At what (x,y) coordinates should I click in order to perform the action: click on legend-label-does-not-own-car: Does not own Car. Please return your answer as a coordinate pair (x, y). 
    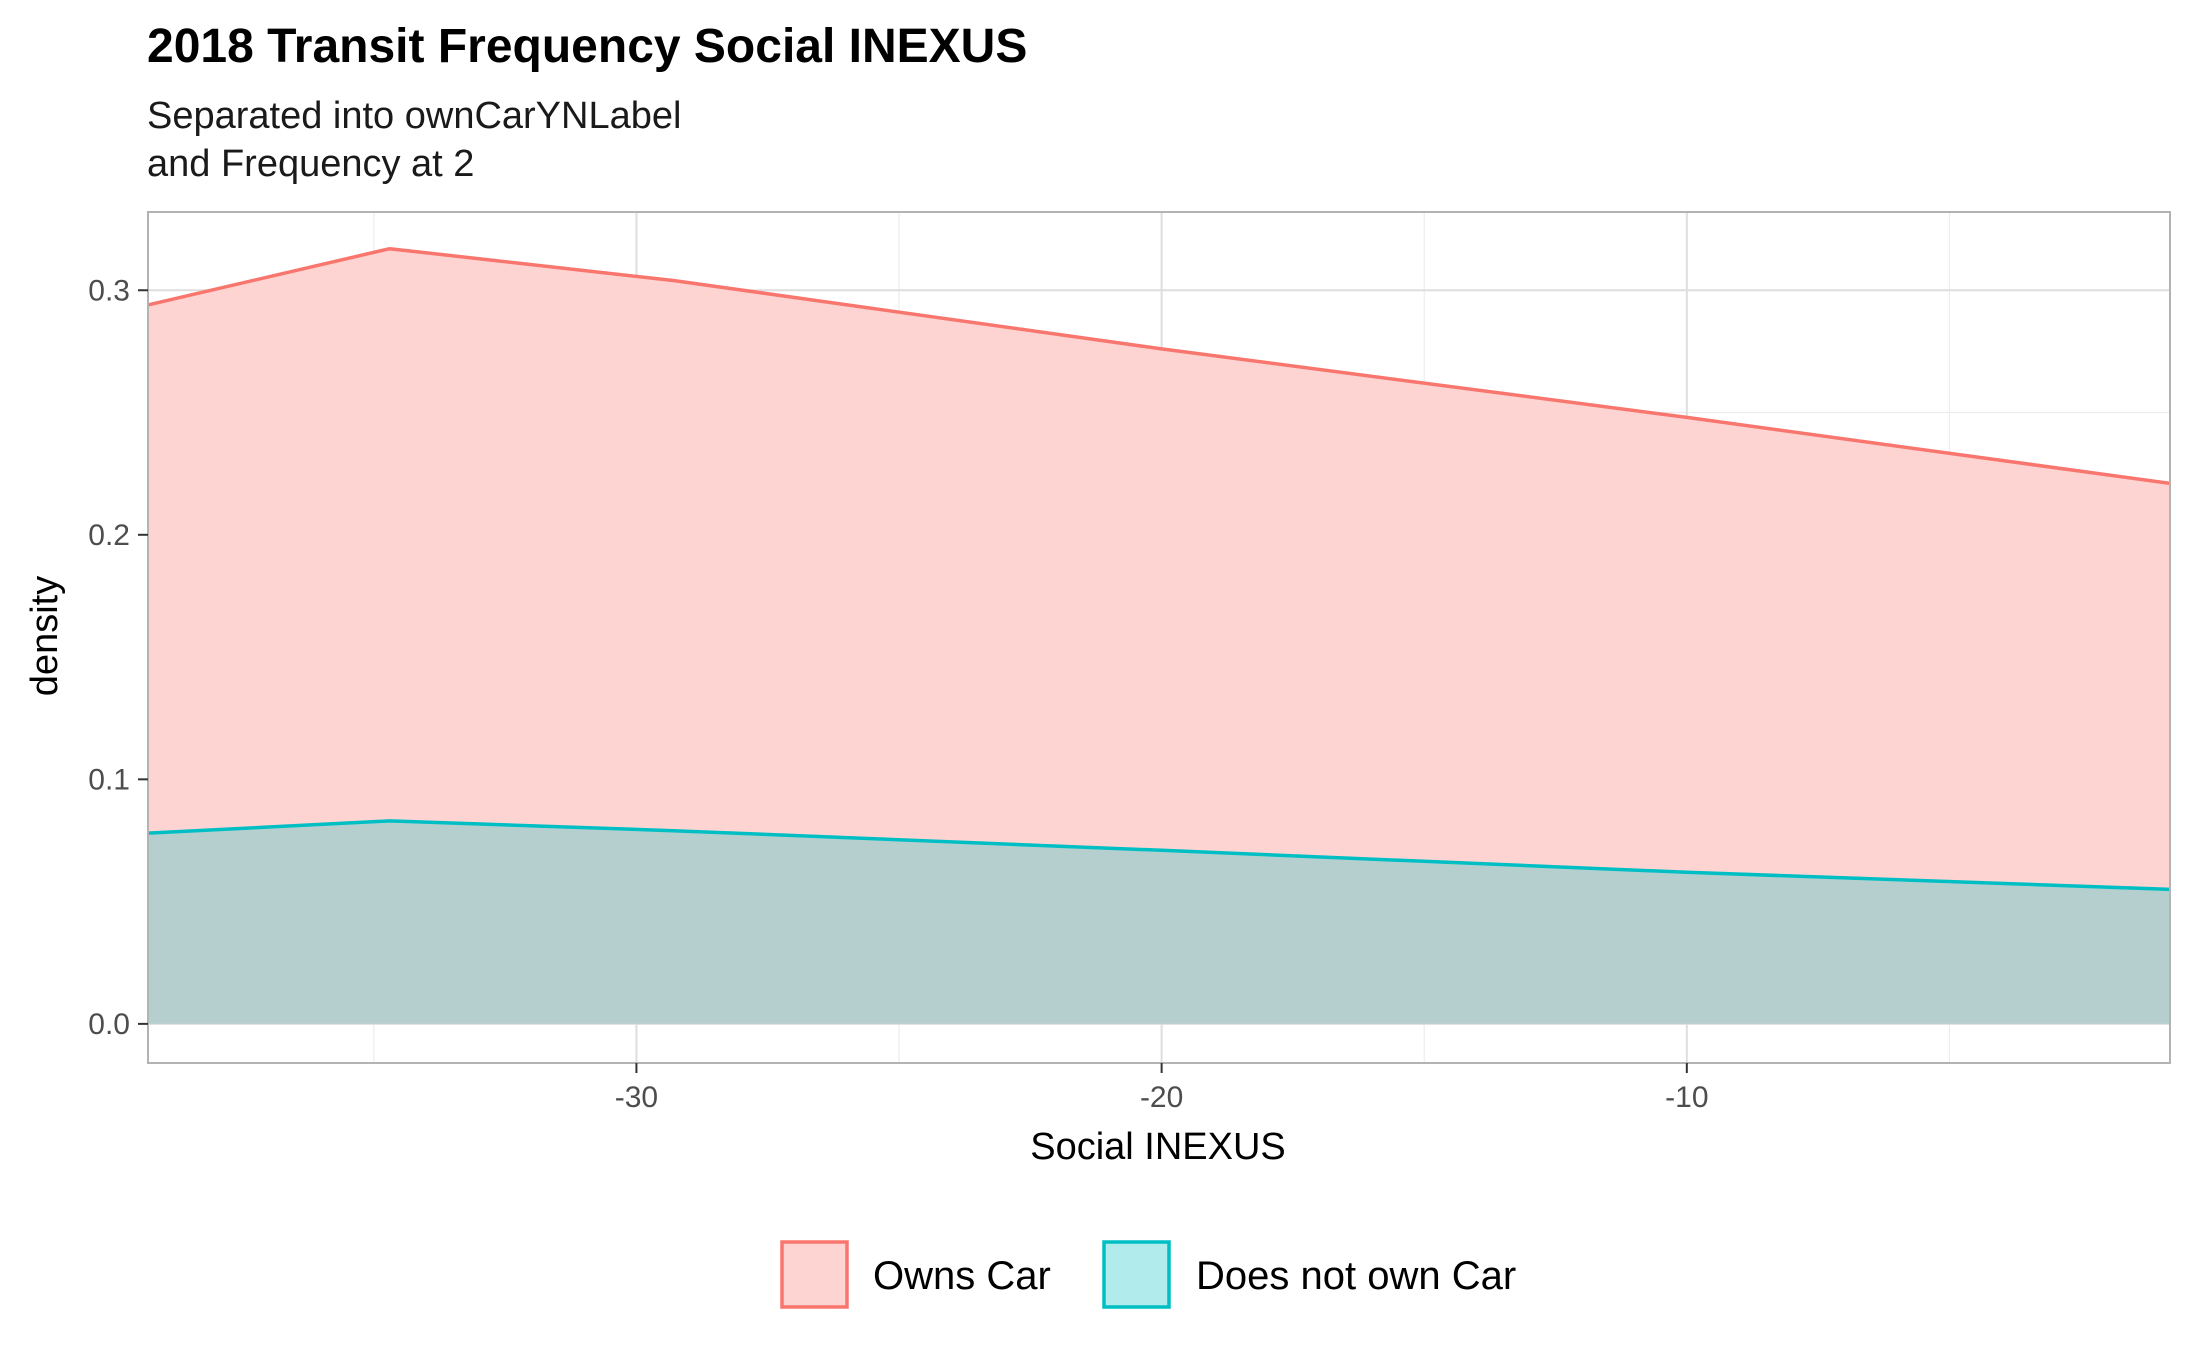
    Looking at the image, I should click on (1356, 1276).